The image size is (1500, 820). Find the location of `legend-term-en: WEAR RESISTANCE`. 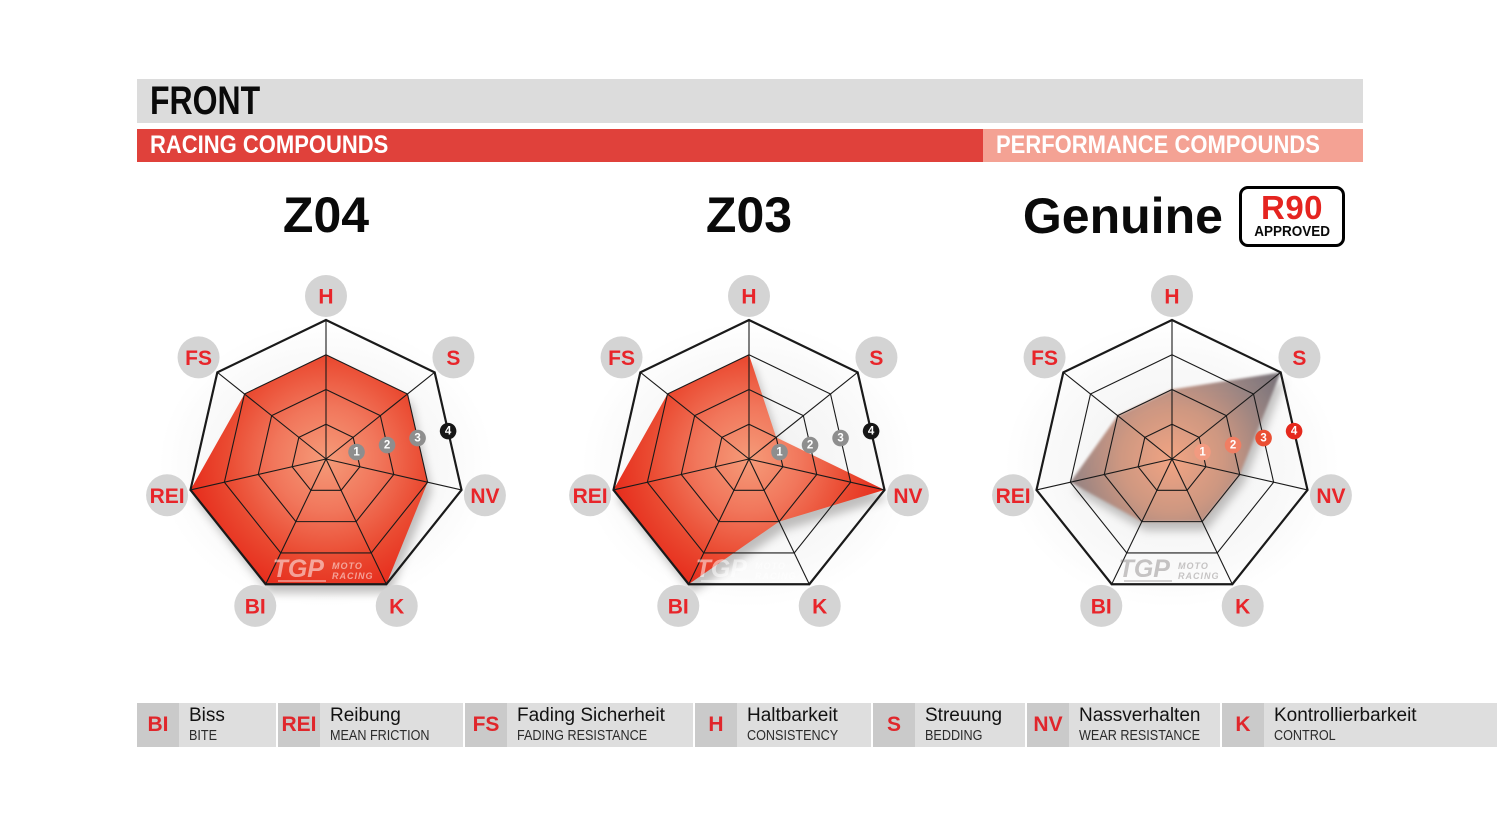

legend-term-en: WEAR RESISTANCE is located at coordinates (1140, 736).